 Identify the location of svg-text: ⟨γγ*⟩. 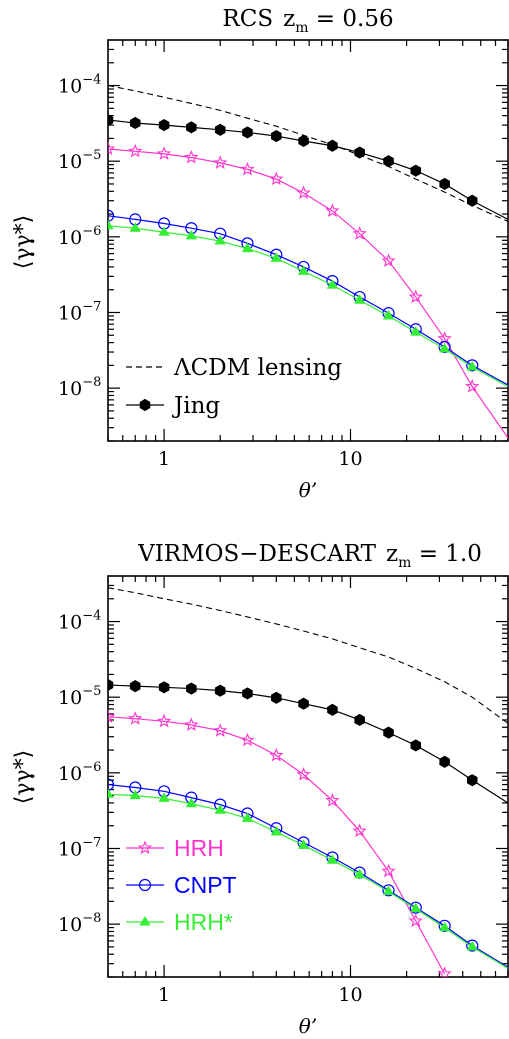
(23, 242).